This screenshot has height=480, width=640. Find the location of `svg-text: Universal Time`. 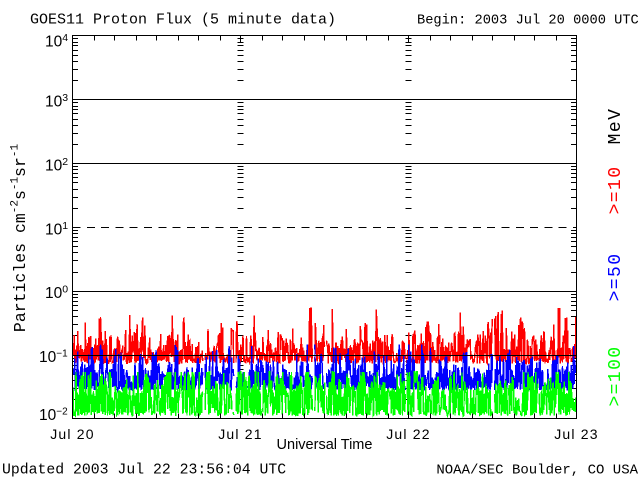

svg-text: Universal Time is located at coordinates (325, 445).